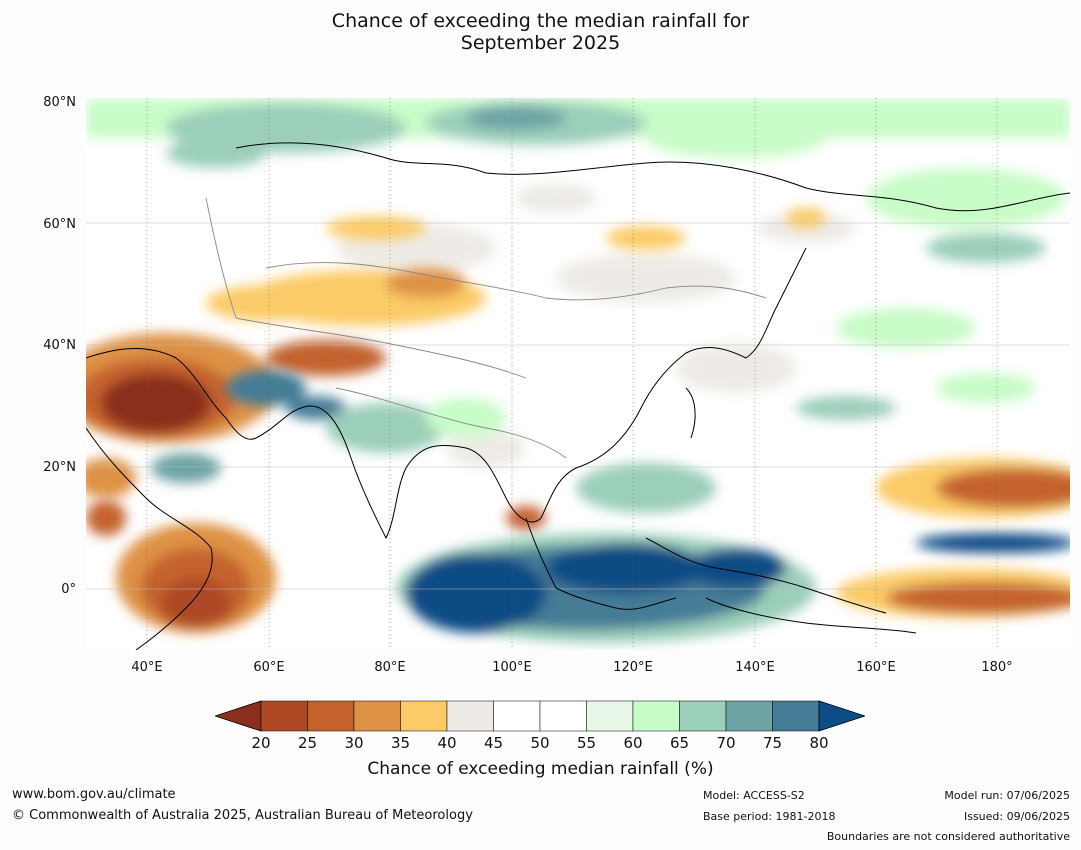 This screenshot has height=850, width=1081. What do you see at coordinates (586, 743) in the screenshot?
I see `colorbar-tick-label: 55` at bounding box center [586, 743].